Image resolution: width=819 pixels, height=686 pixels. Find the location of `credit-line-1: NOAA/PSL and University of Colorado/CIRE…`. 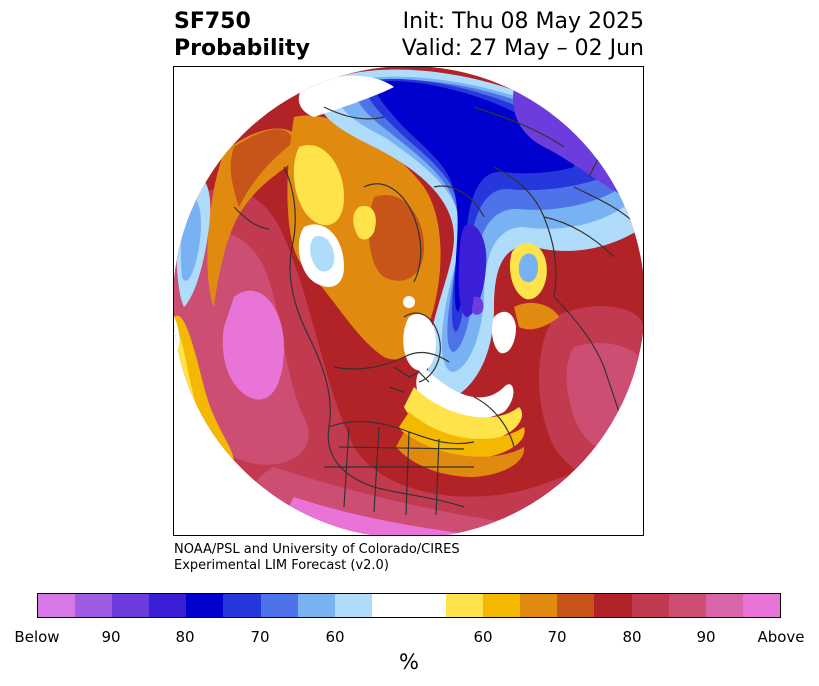

credit-line-1: NOAA/PSL and University of Colorado/CIRE… is located at coordinates (317, 549).